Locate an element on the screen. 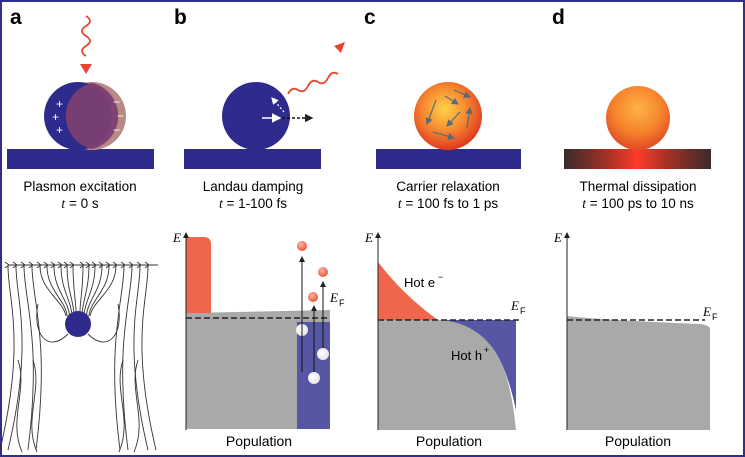 Image resolution: width=745 pixels, height=457 pixels. filled-states-c is located at coordinates (447, 375).